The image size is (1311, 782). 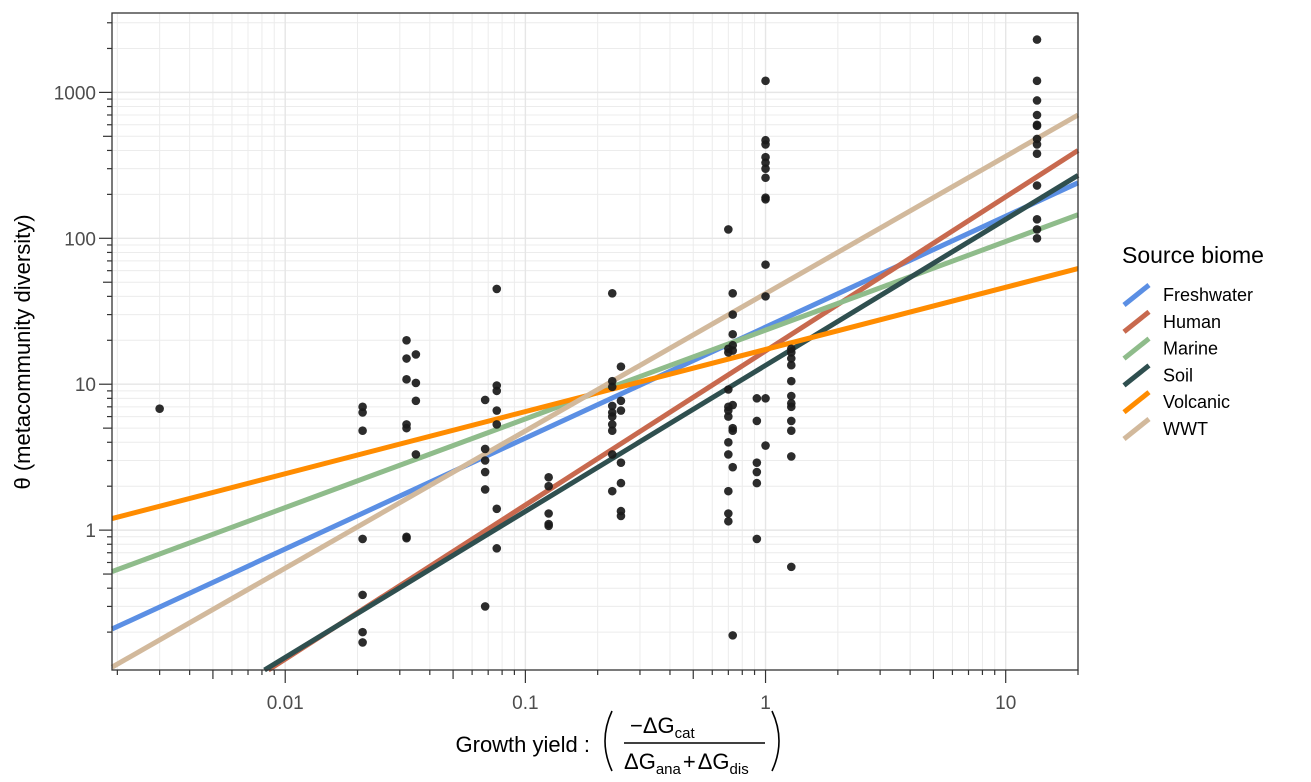 I want to click on y-tick-label: 10, so click(x=85, y=385).